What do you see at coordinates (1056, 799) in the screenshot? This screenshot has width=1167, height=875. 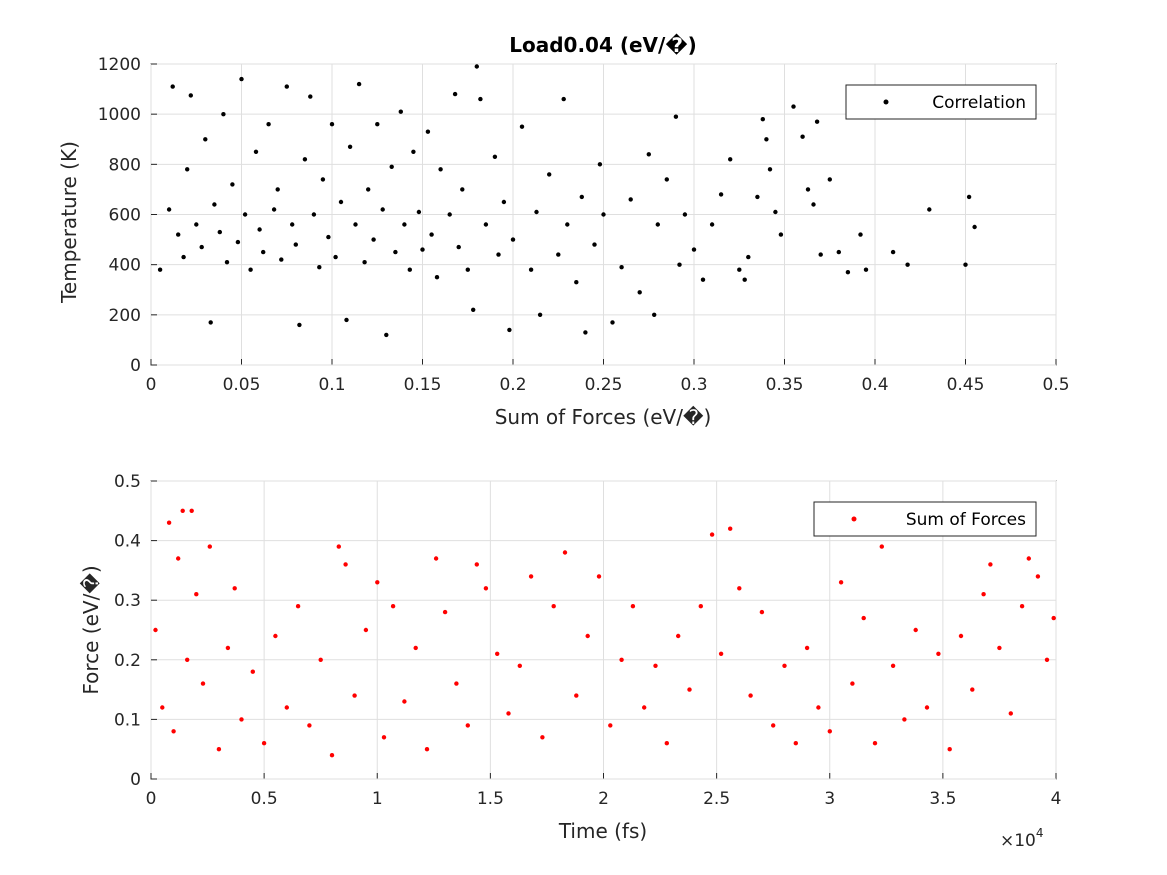 I see `x-tick-label: 4` at bounding box center [1056, 799].